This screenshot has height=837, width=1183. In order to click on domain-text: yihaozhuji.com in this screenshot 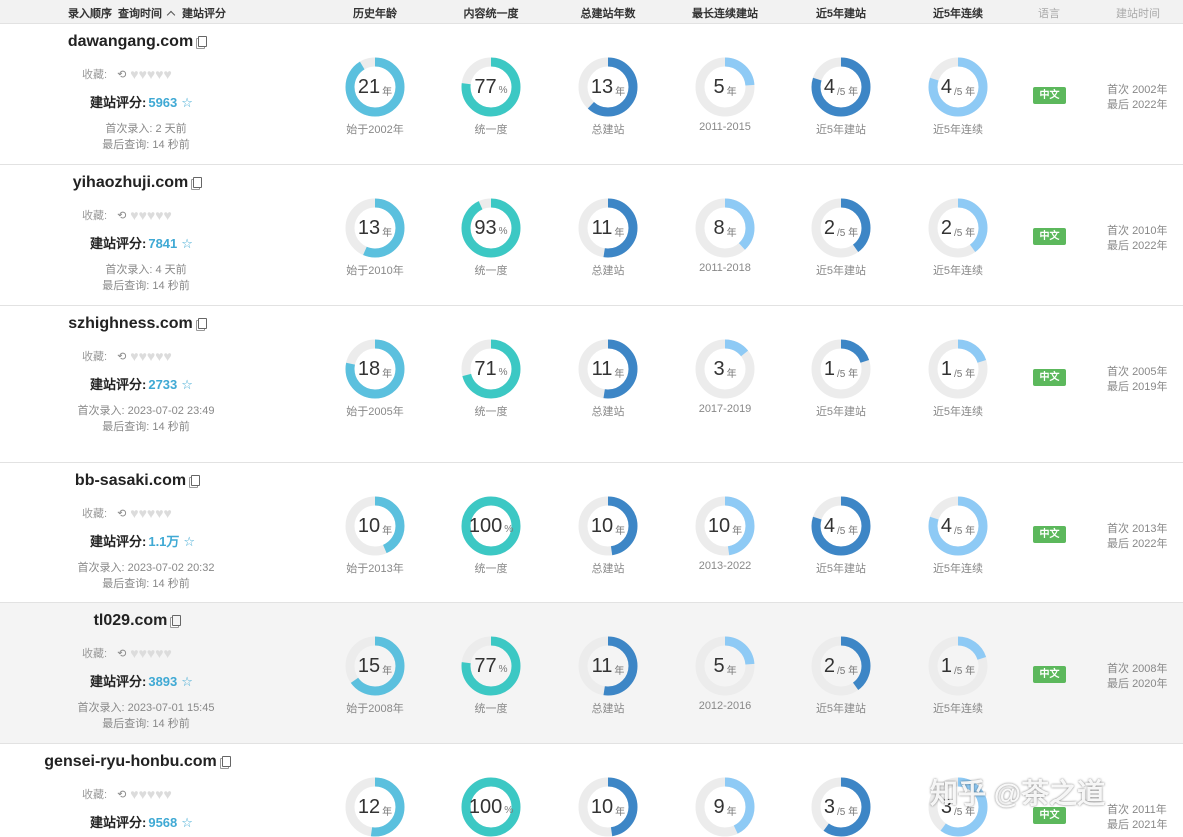, I will do `click(130, 182)`.